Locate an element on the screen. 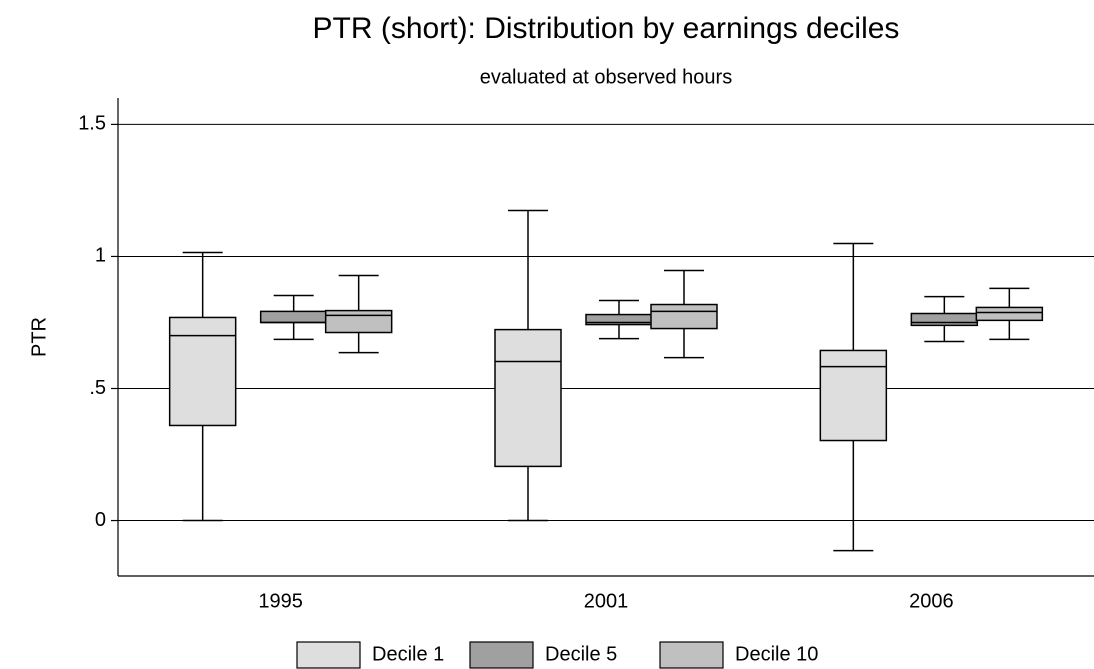  chart-subtitle: evaluated at observed hours is located at coordinates (606, 77).